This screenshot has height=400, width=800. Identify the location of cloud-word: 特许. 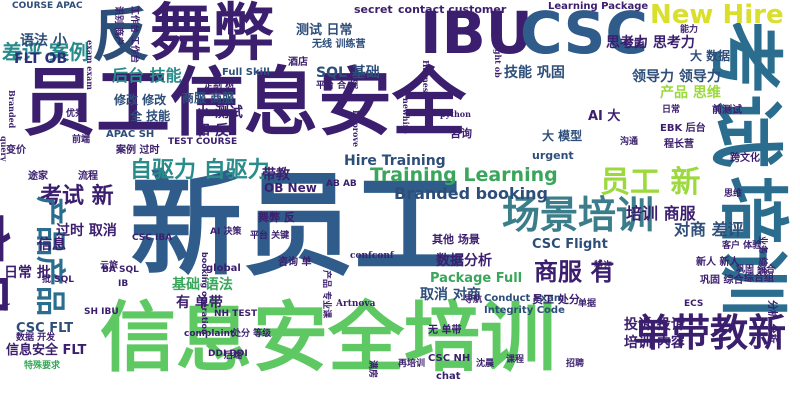
(603, 266).